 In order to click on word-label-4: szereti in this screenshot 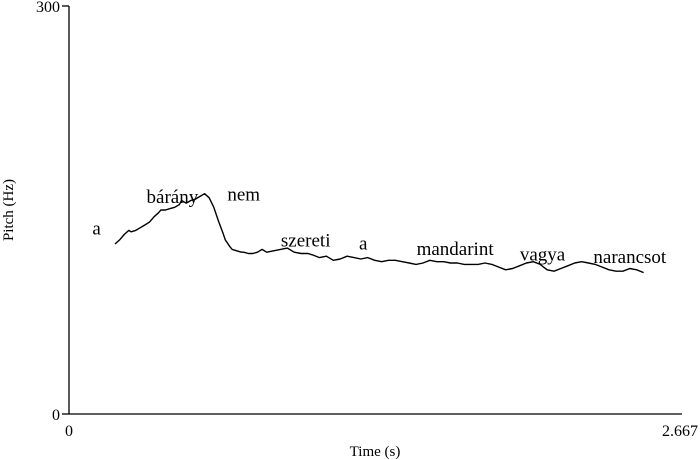, I will do `click(306, 241)`.